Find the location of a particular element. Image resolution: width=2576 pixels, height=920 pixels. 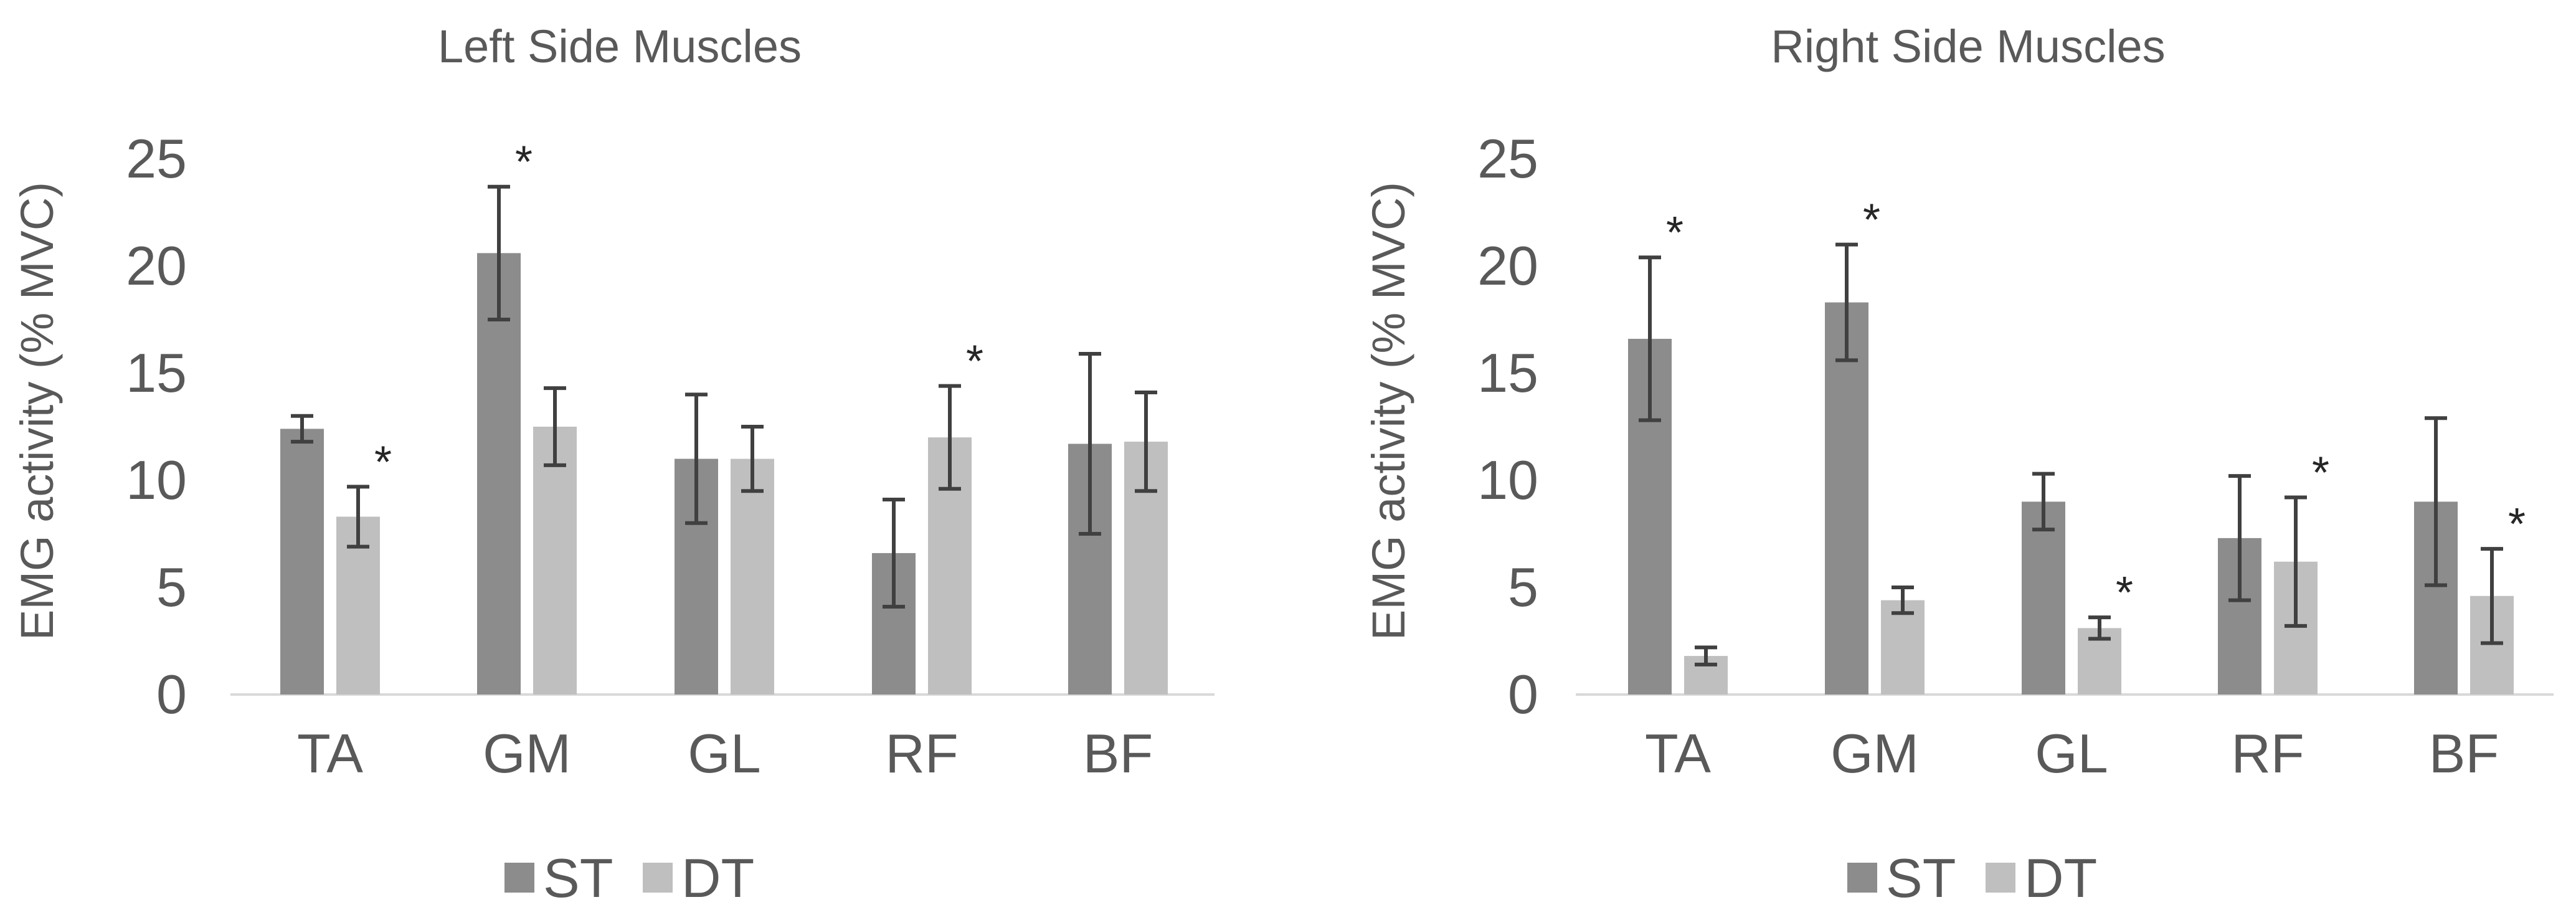

bar-dt-gl is located at coordinates (753, 577).